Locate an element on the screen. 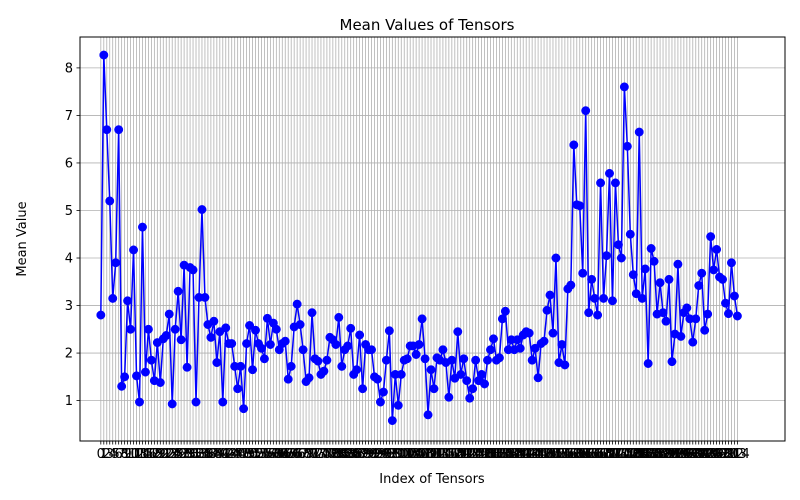 This screenshot has height=500, width=800. x-tick-label: 36 is located at coordinates (208, 454).